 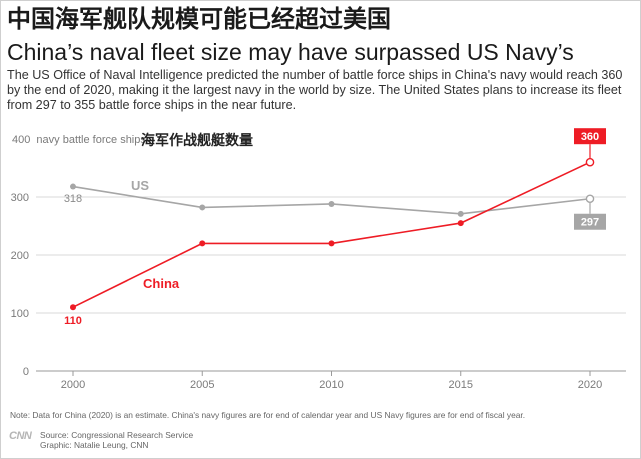 I want to click on x-tick-label-2015: 2015, so click(x=461, y=385).